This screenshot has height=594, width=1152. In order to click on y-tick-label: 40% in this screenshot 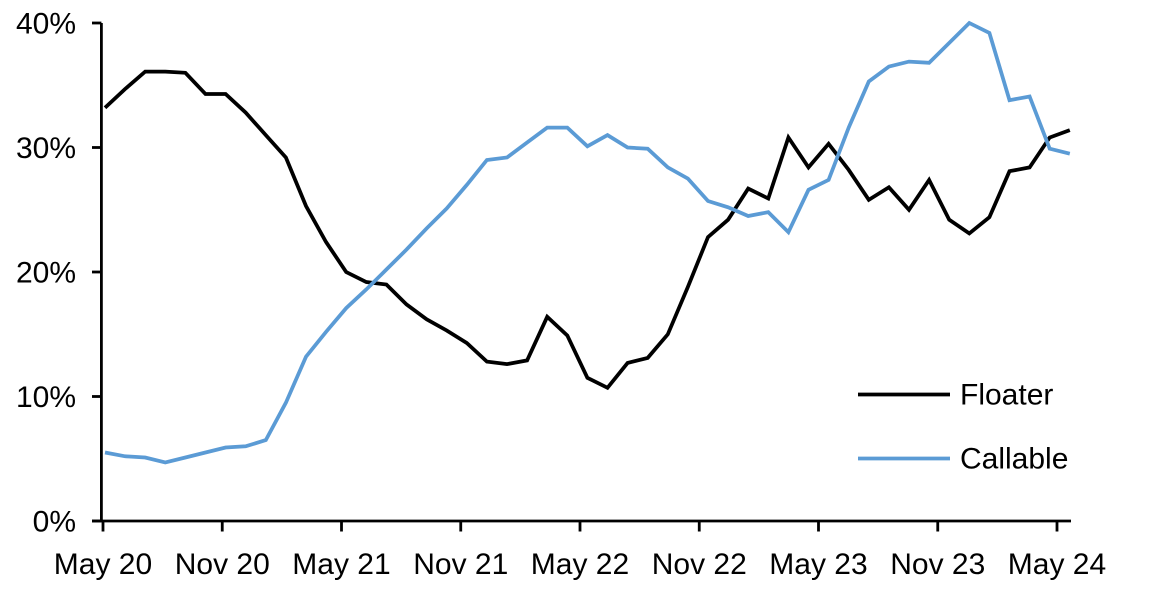, I will do `click(46, 24)`.